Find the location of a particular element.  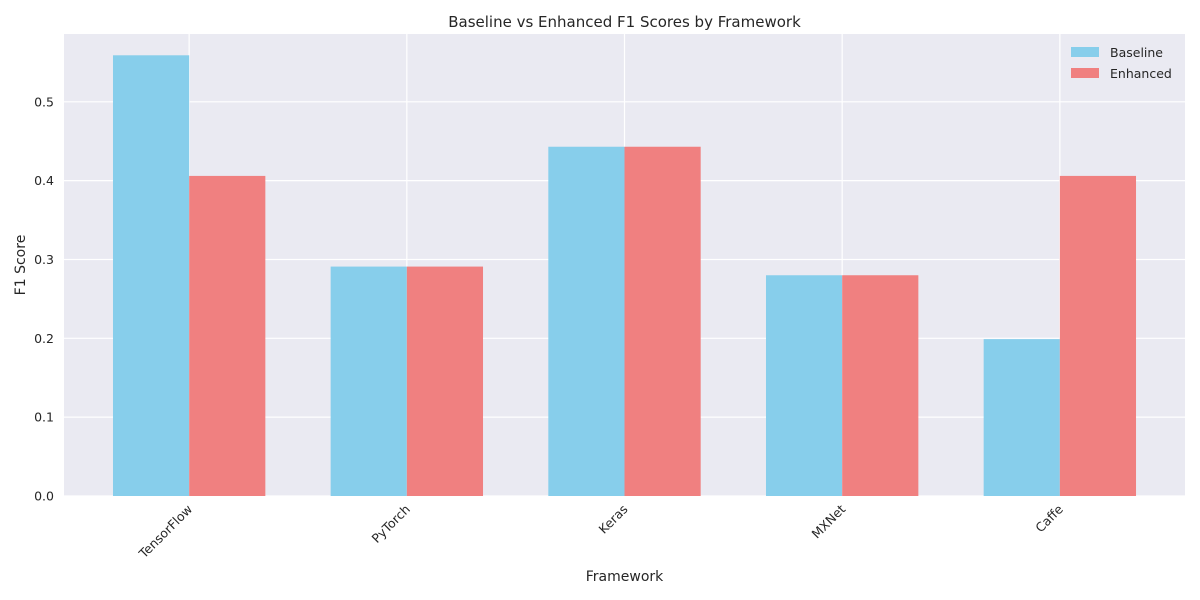

bar-baseline-caffe is located at coordinates (1021, 417).